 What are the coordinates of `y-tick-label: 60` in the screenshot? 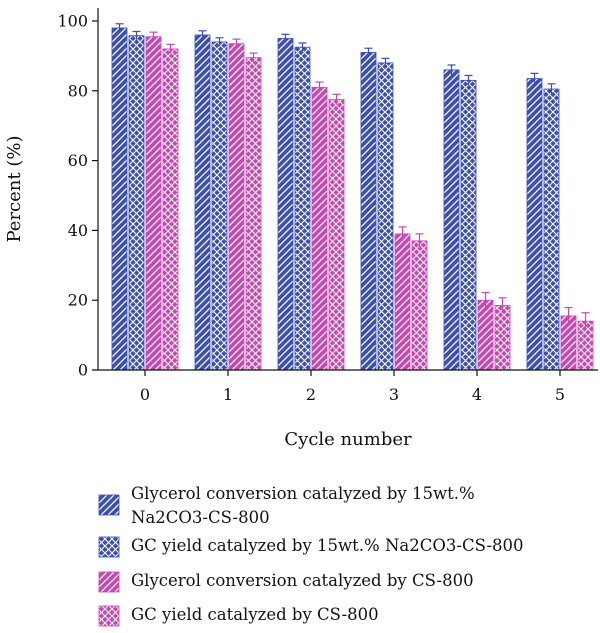 It's located at (78, 160).